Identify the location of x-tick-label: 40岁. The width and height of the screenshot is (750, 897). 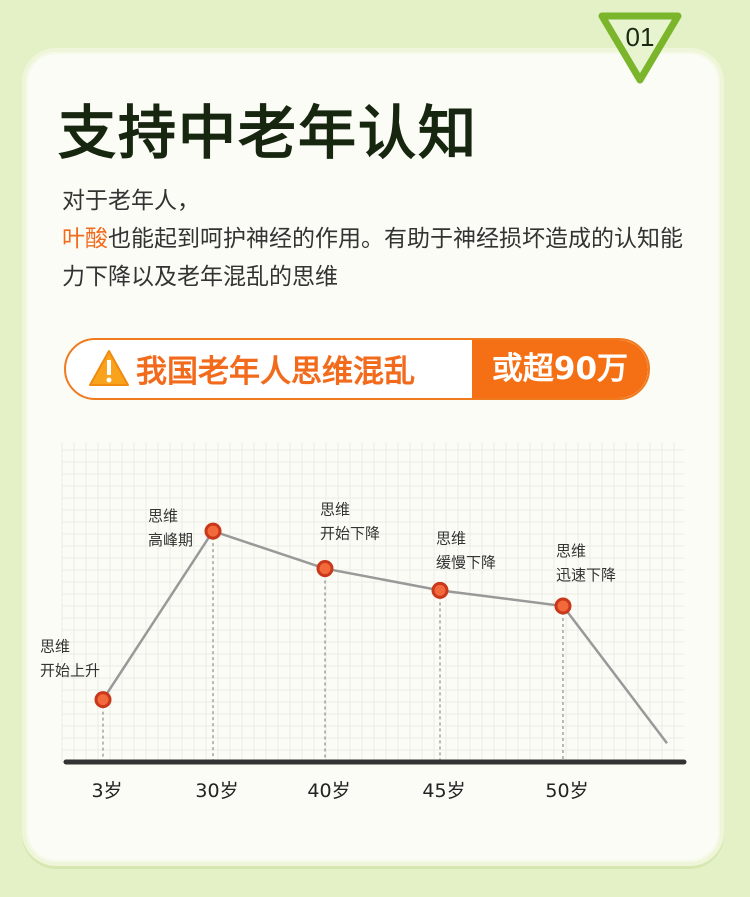
(328, 791).